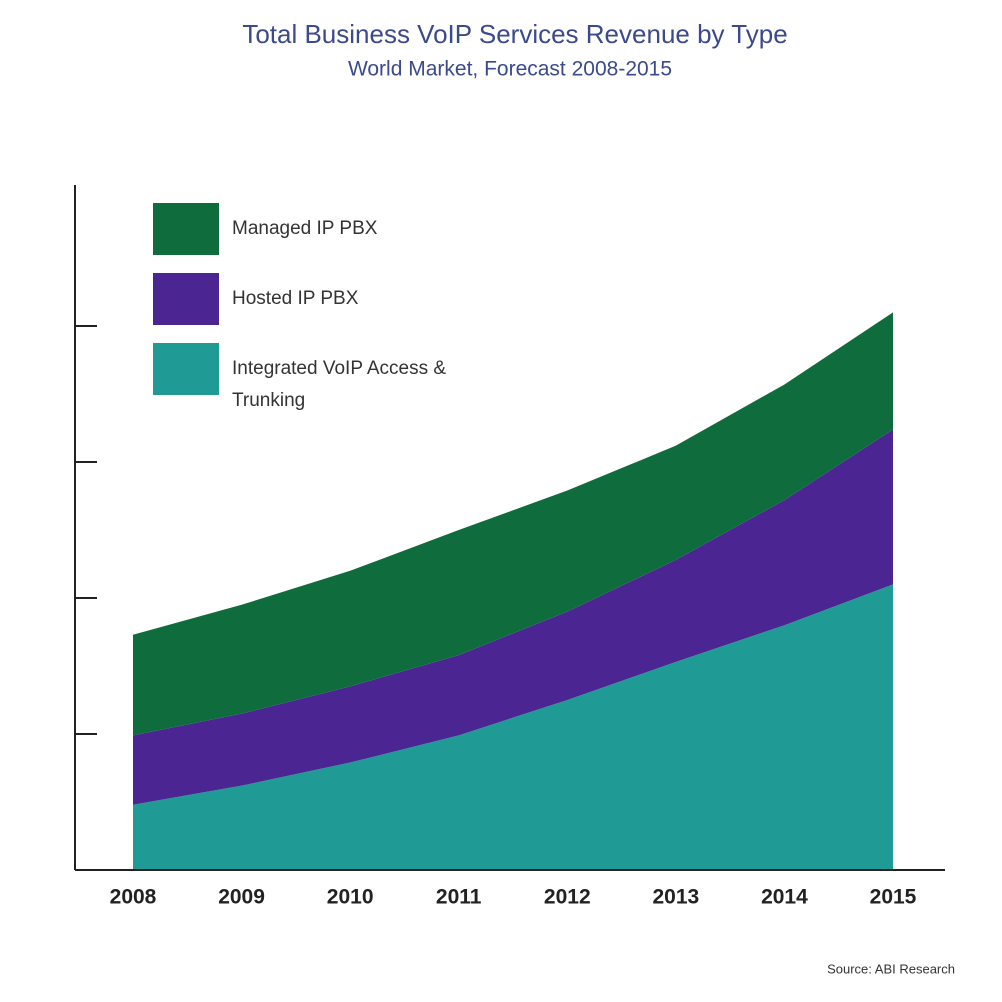 This screenshot has width=1002, height=1002. What do you see at coordinates (241, 897) in the screenshot?
I see `x-tick-label: 2009` at bounding box center [241, 897].